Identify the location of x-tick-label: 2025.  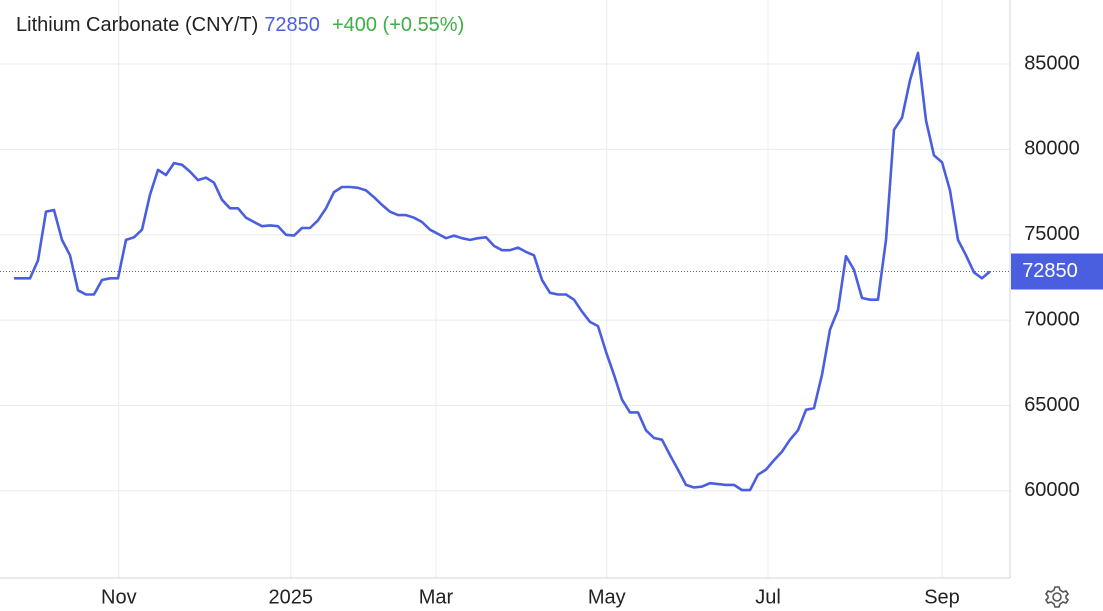
(291, 597).